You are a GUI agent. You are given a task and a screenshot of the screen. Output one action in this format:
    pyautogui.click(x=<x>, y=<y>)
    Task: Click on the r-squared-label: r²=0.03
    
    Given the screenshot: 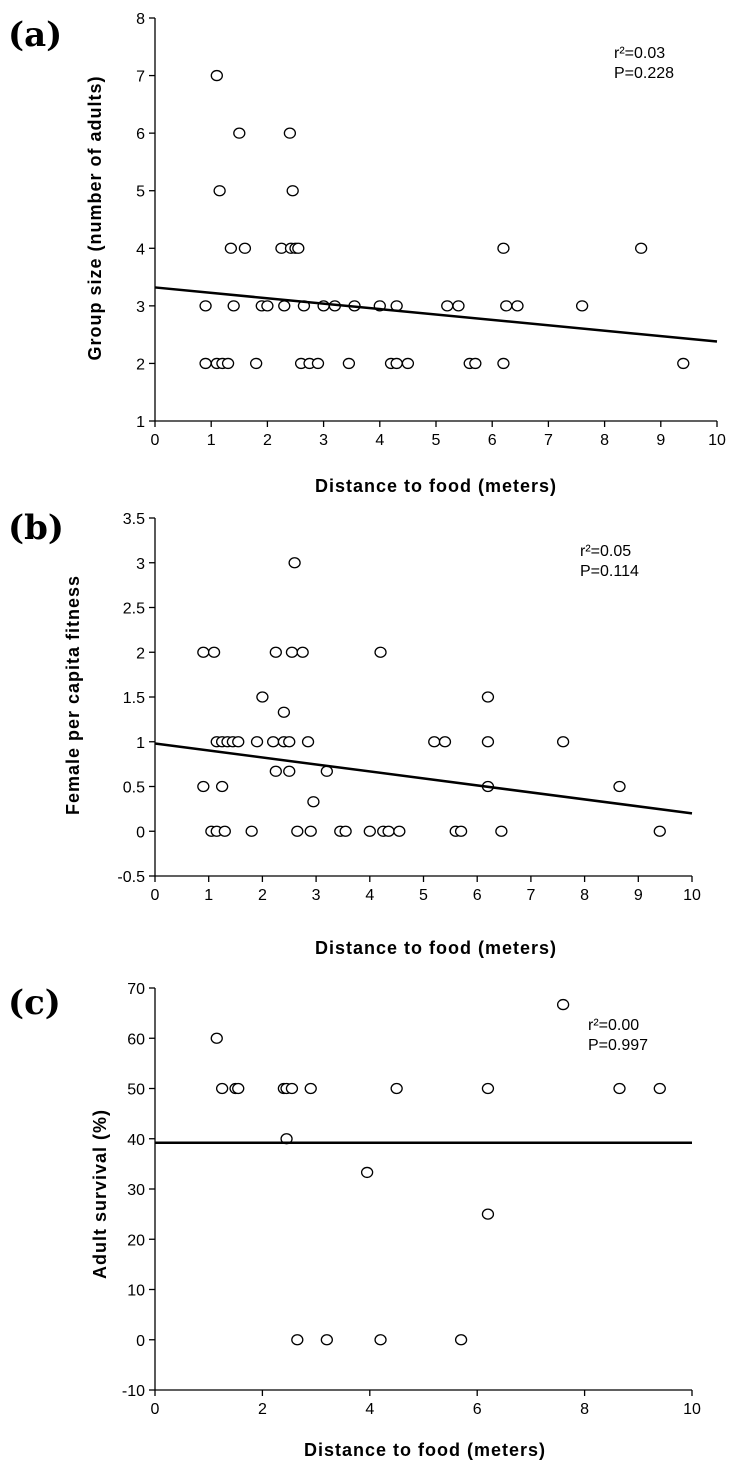 What is the action you would take?
    pyautogui.click(x=639, y=53)
    